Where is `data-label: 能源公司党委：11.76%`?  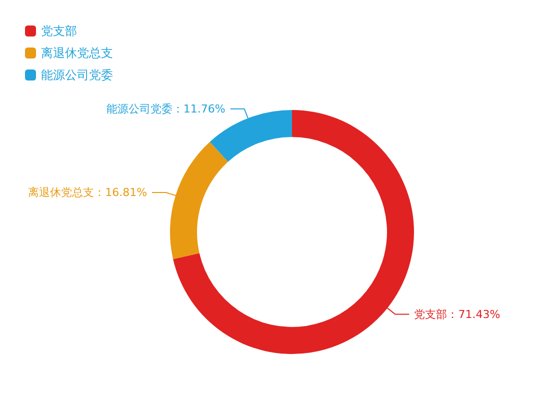
data-label: 能源公司党委：11.76% is located at coordinates (166, 109).